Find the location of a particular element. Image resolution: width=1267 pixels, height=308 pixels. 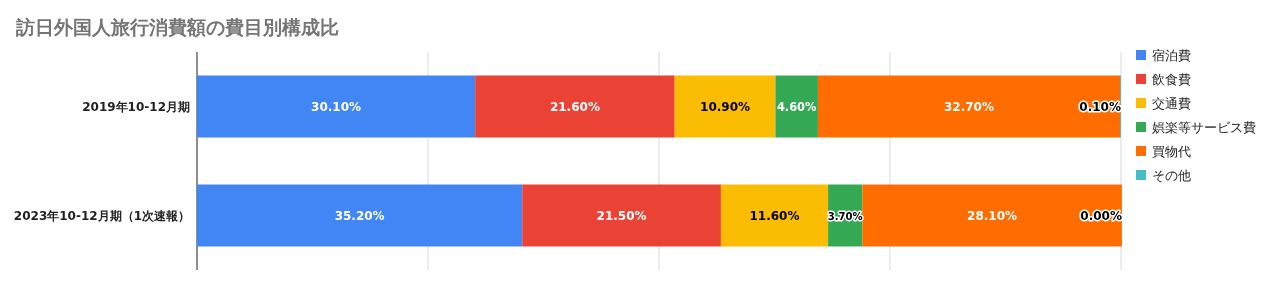

y-tick-label: 2019年10-12月期 is located at coordinates (136, 107).